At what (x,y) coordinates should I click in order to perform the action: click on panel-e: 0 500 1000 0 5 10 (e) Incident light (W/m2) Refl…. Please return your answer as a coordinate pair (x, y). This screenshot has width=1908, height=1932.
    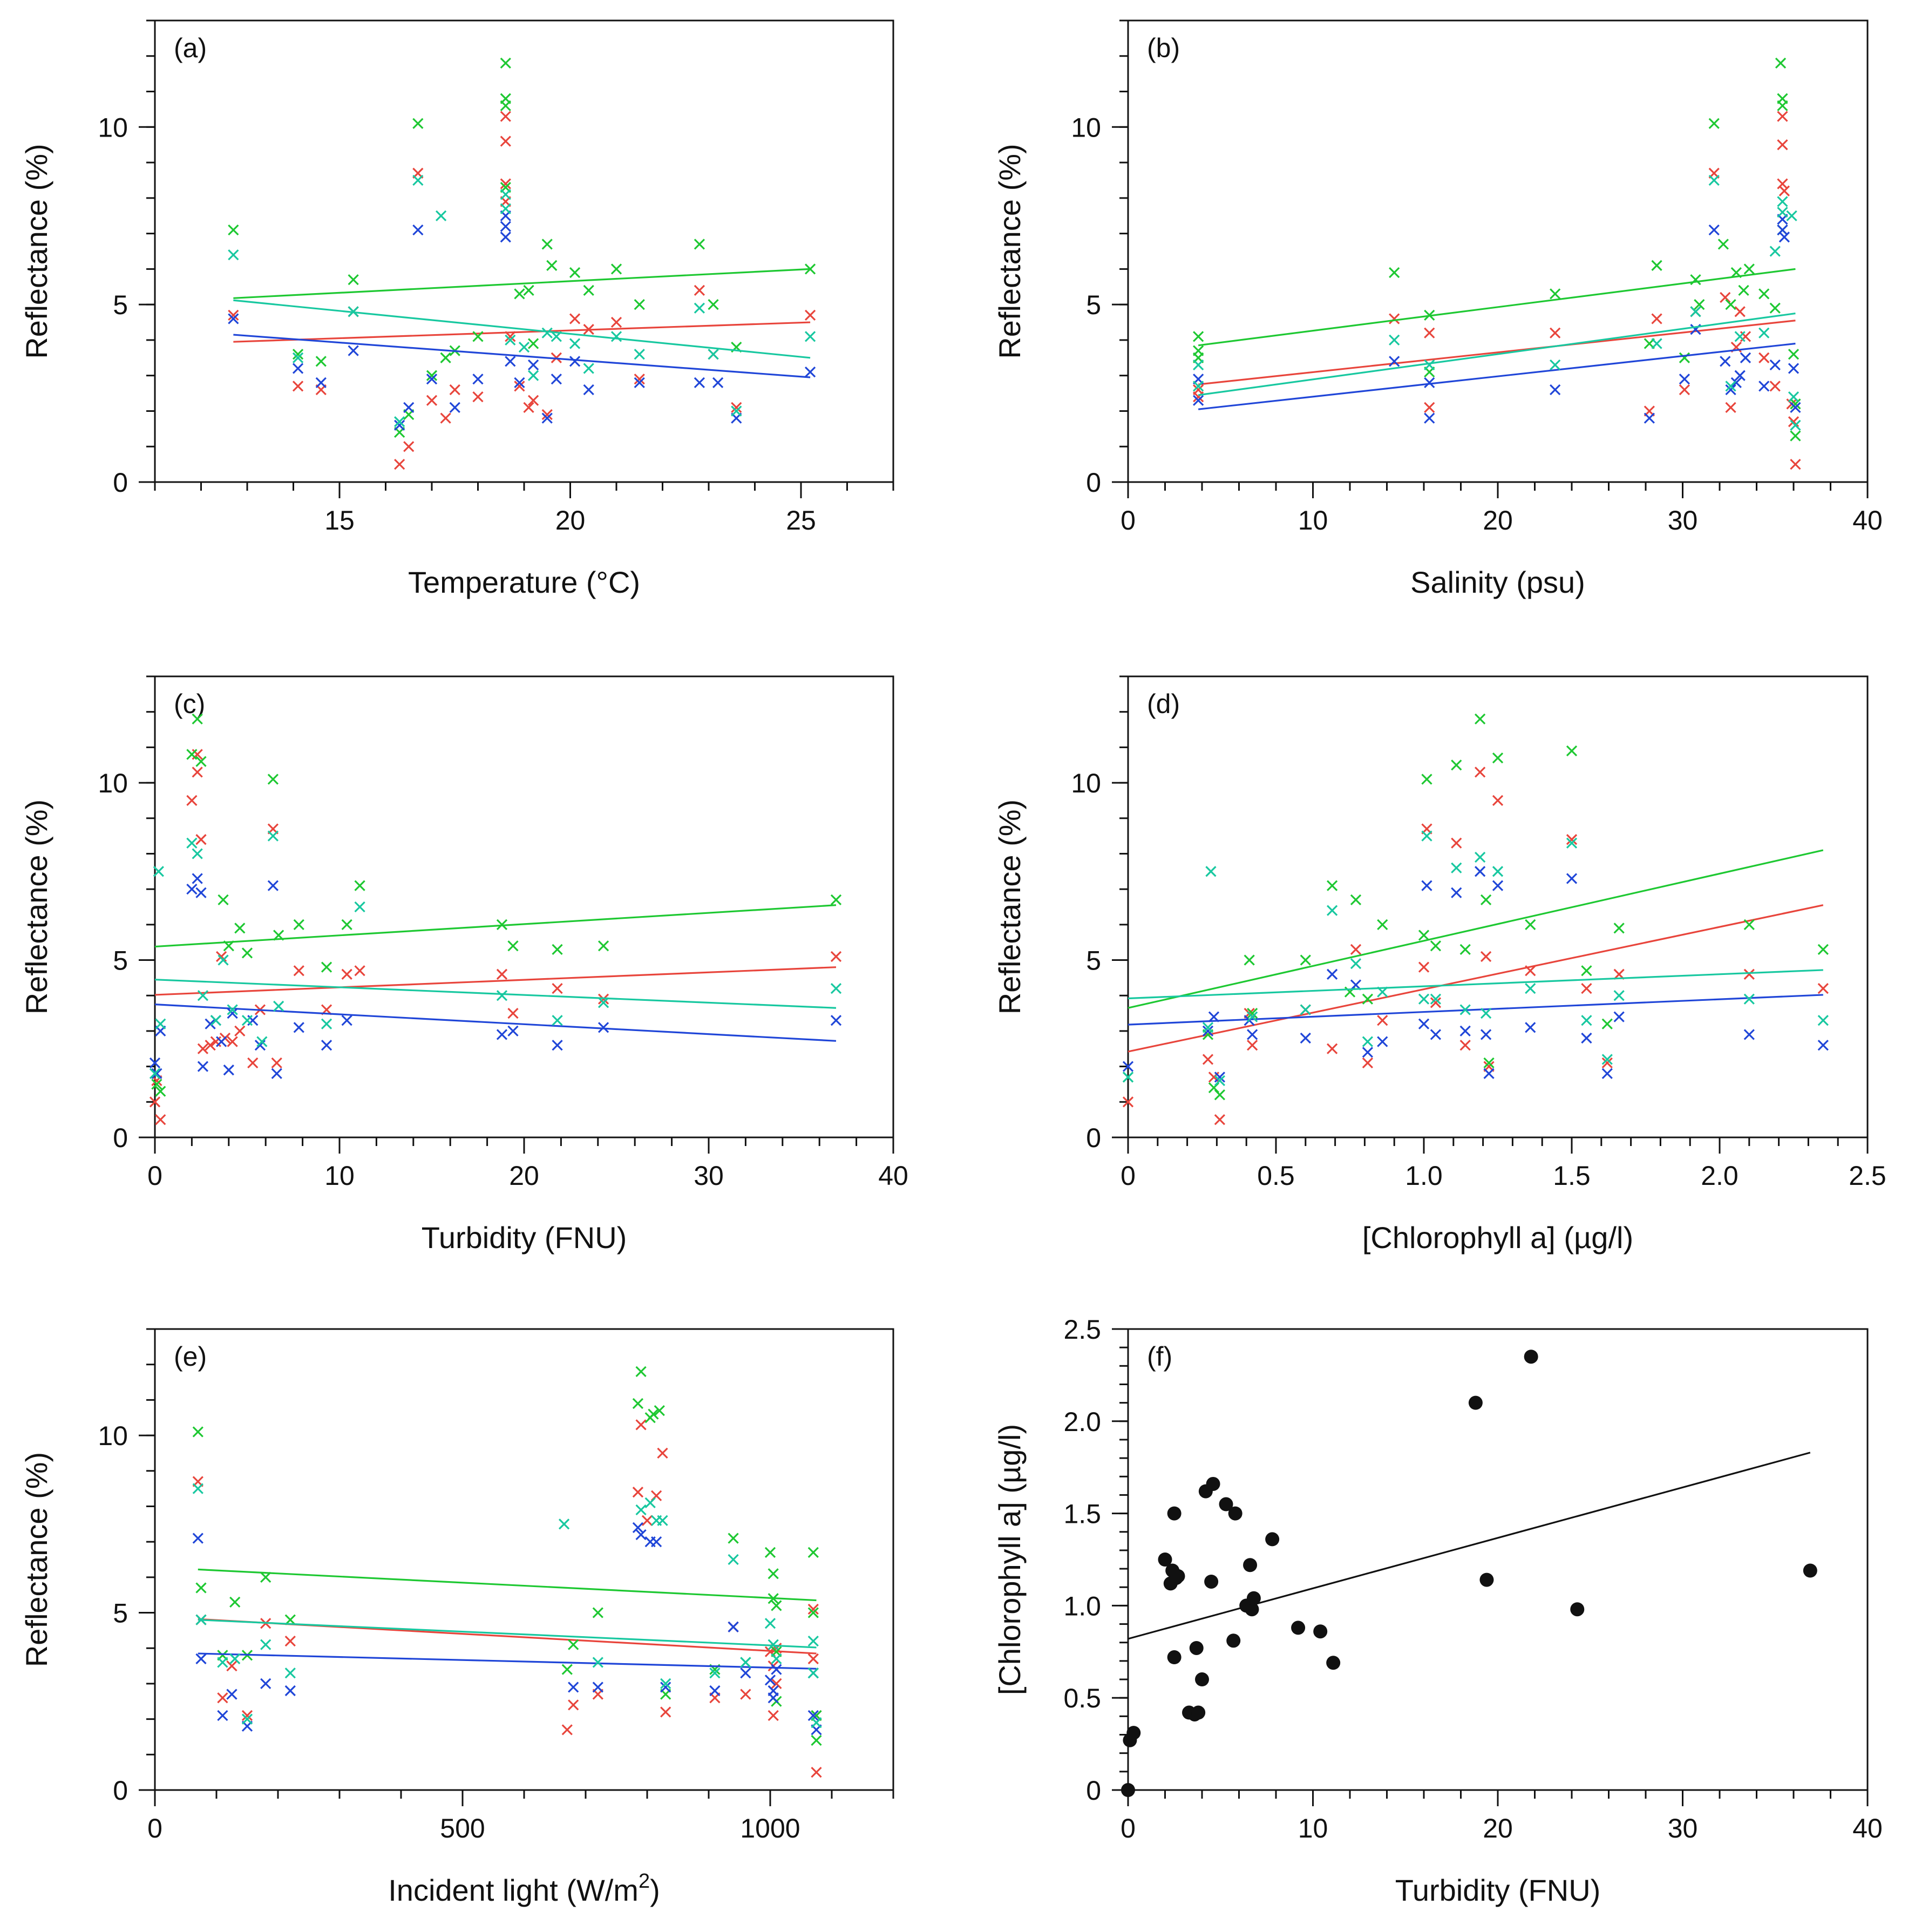
    Looking at the image, I should click on (456, 1617).